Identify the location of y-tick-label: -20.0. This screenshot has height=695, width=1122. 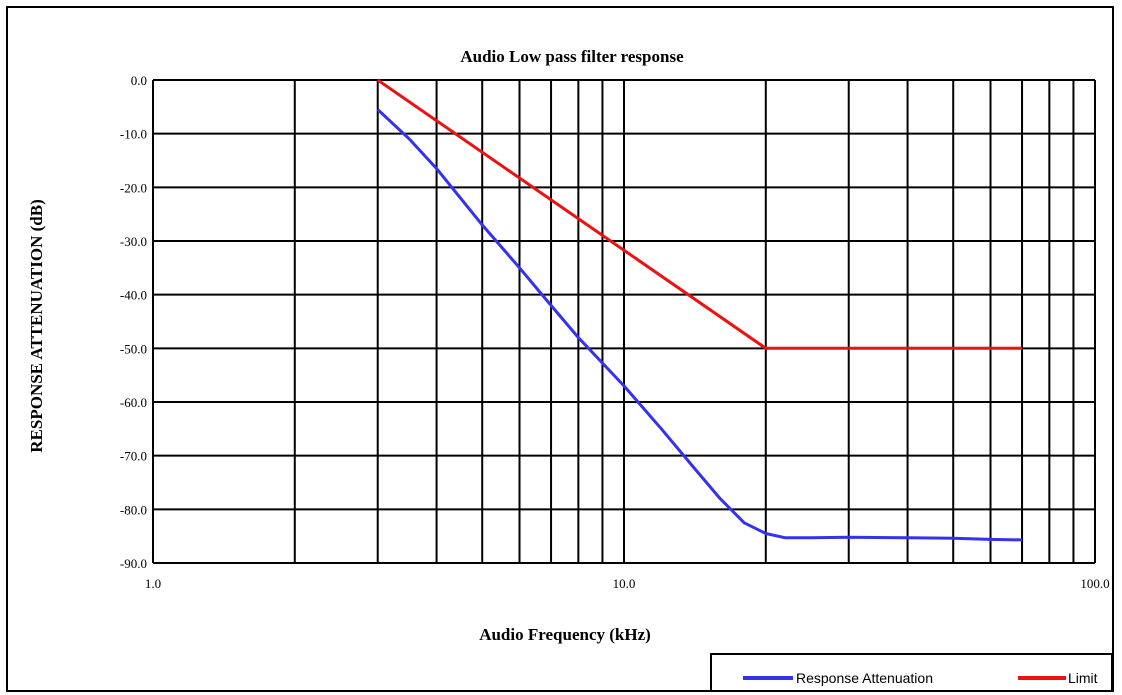
(133, 187).